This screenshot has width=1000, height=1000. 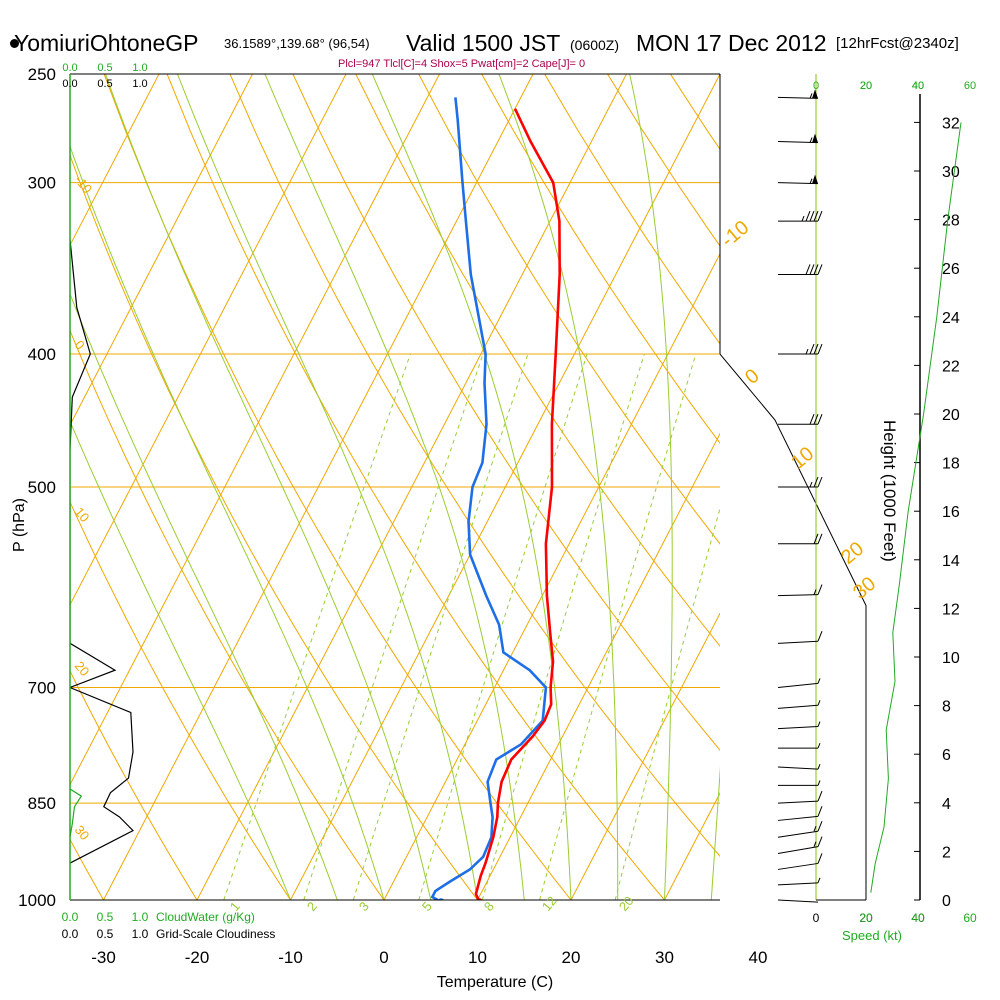 I want to click on mixing-ratio-label: 3, so click(x=364, y=906).